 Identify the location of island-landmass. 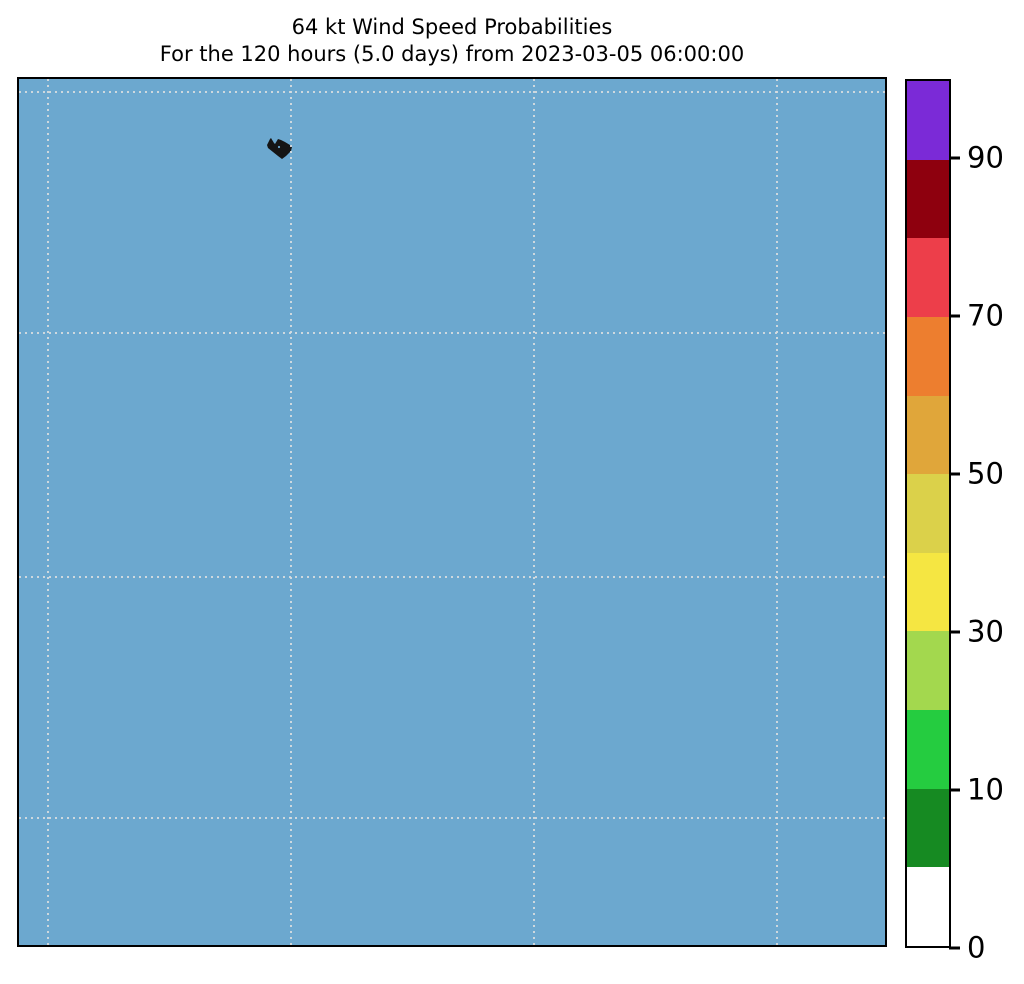
(279, 148).